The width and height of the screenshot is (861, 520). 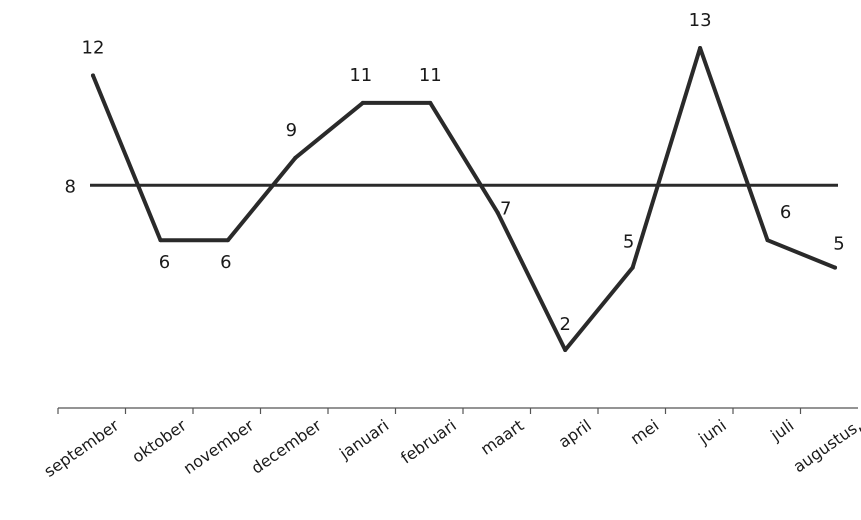 I want to click on data-label-november: 6, so click(x=225, y=262).